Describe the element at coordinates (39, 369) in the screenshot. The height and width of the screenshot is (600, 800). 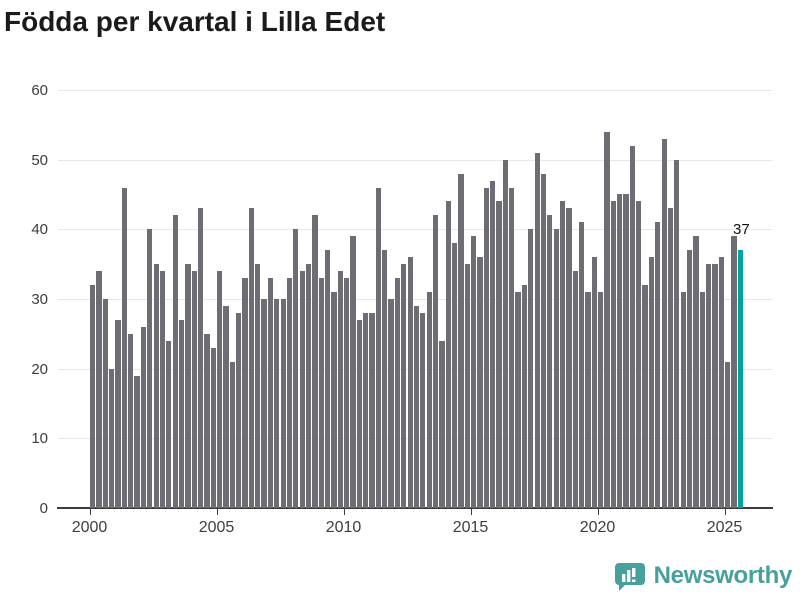
I see `y-axis-tick-label: 20` at that location.